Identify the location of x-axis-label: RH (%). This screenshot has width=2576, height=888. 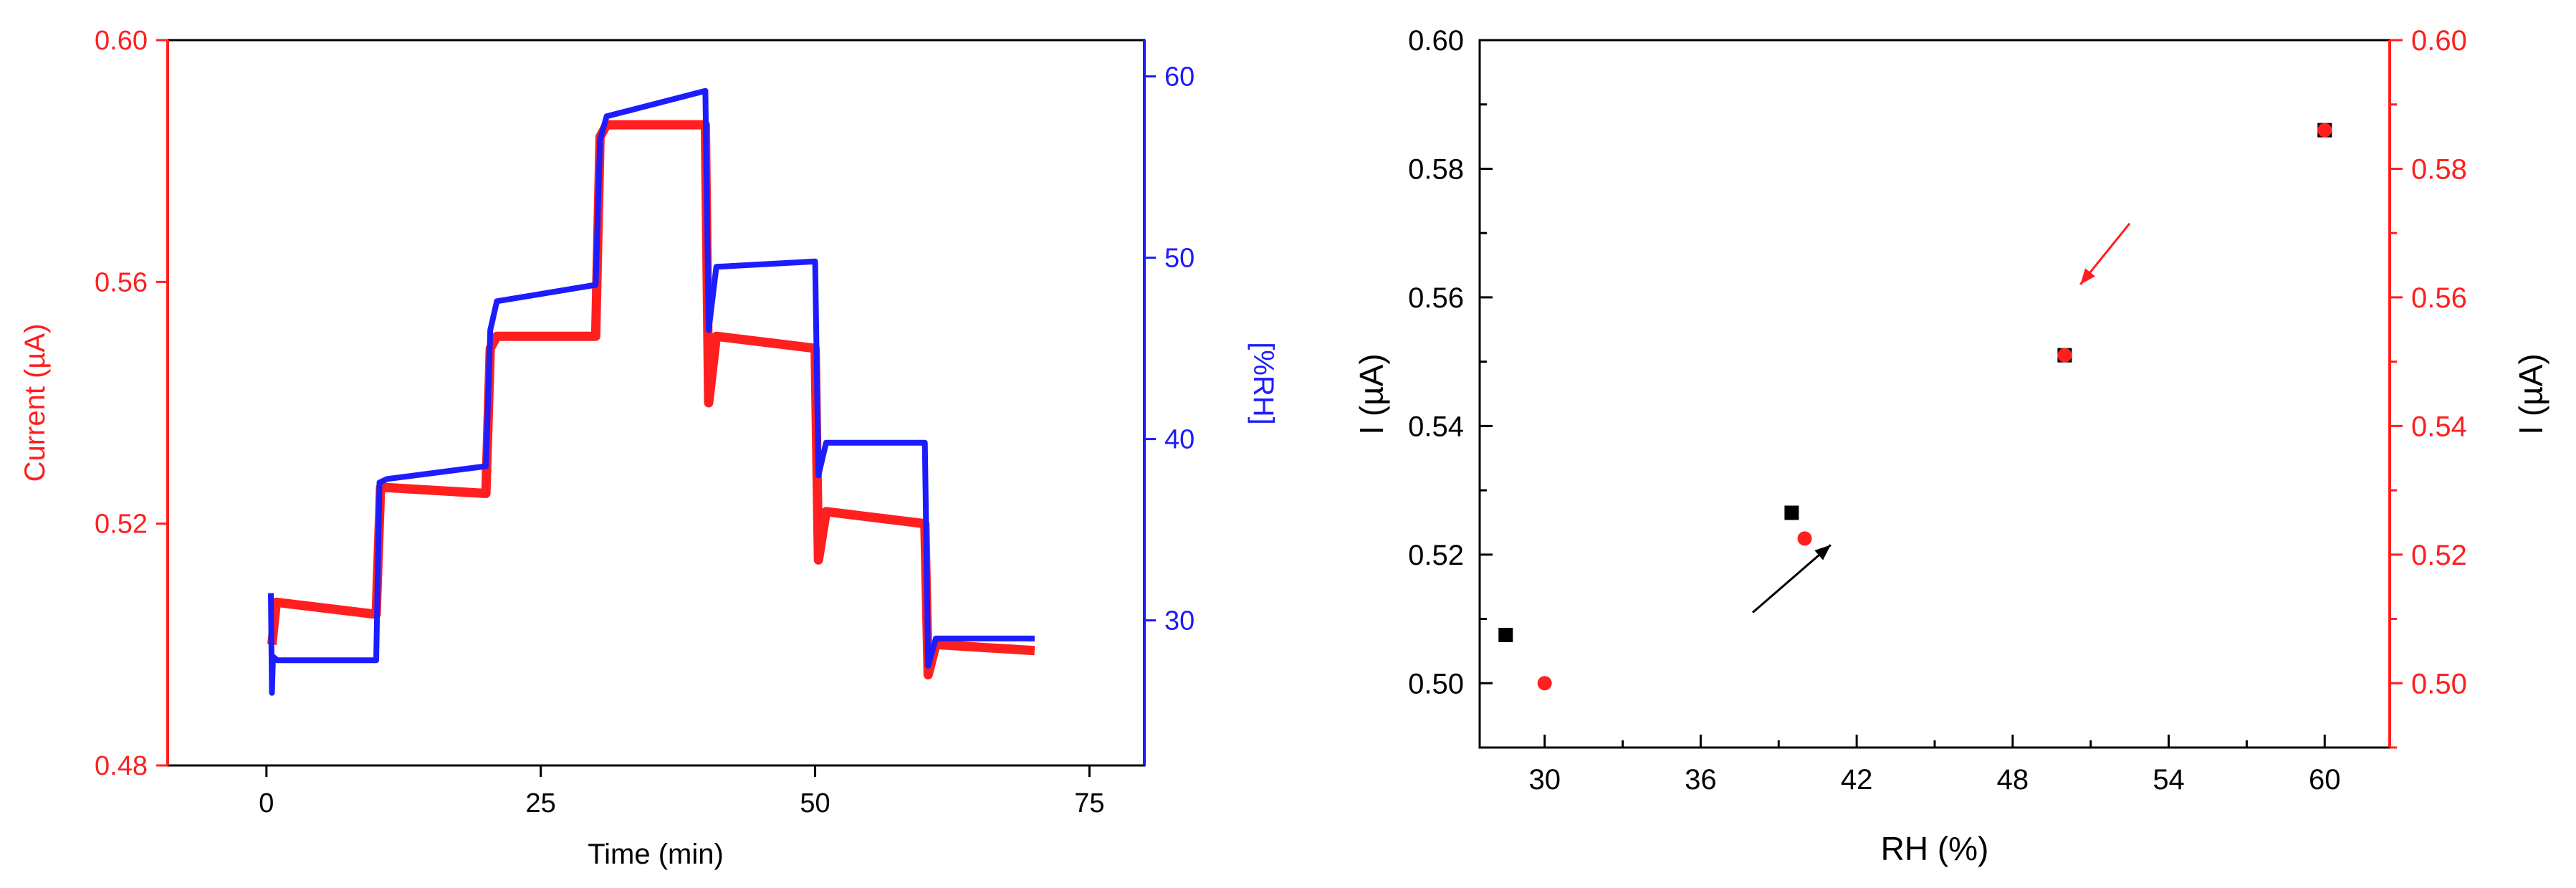
(1935, 848).